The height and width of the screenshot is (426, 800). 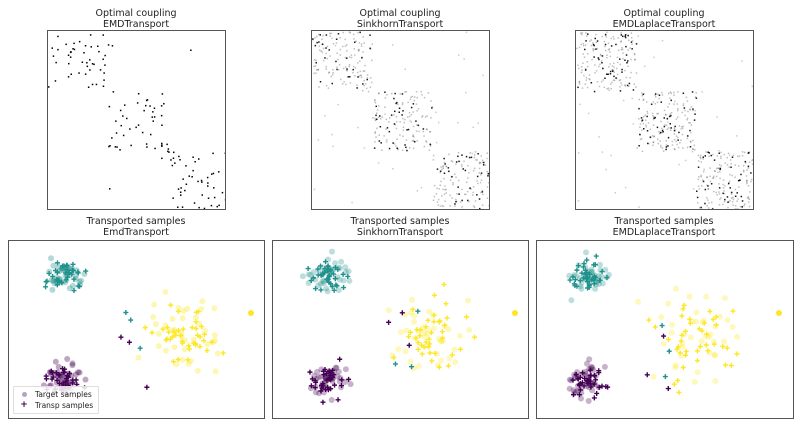 I want to click on legend-transp-label: Transp samples, so click(x=64, y=405).